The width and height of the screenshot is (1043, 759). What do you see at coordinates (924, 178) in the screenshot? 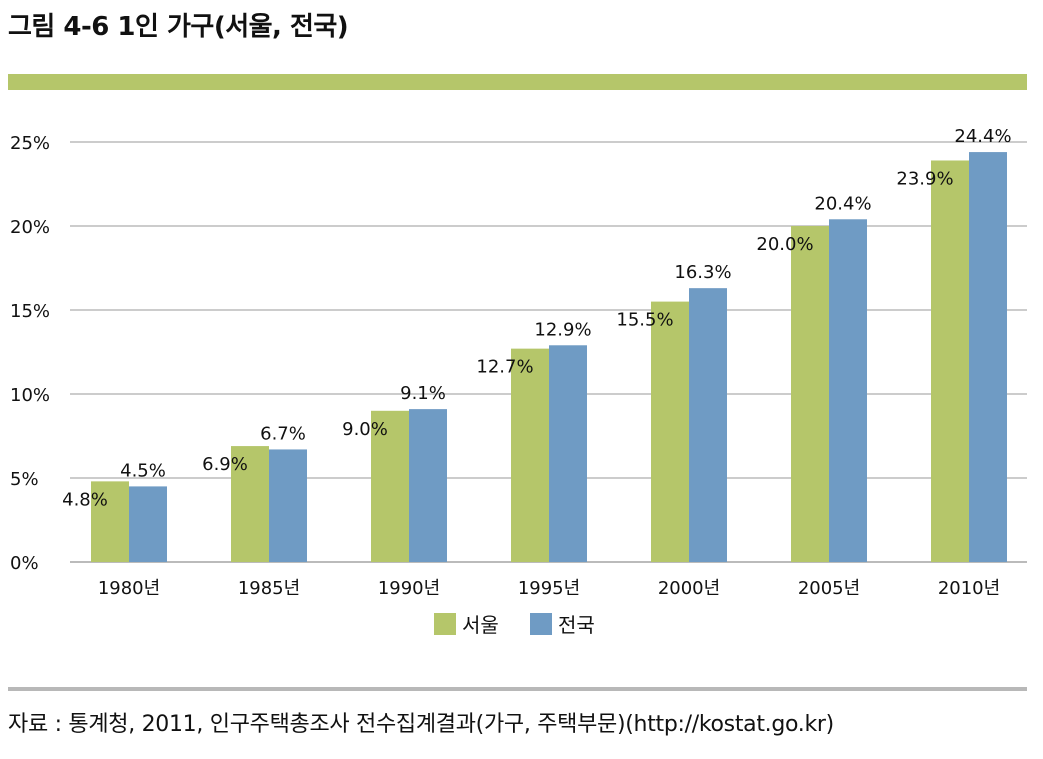
I see `data-label-seoul: 23.9%` at bounding box center [924, 178].